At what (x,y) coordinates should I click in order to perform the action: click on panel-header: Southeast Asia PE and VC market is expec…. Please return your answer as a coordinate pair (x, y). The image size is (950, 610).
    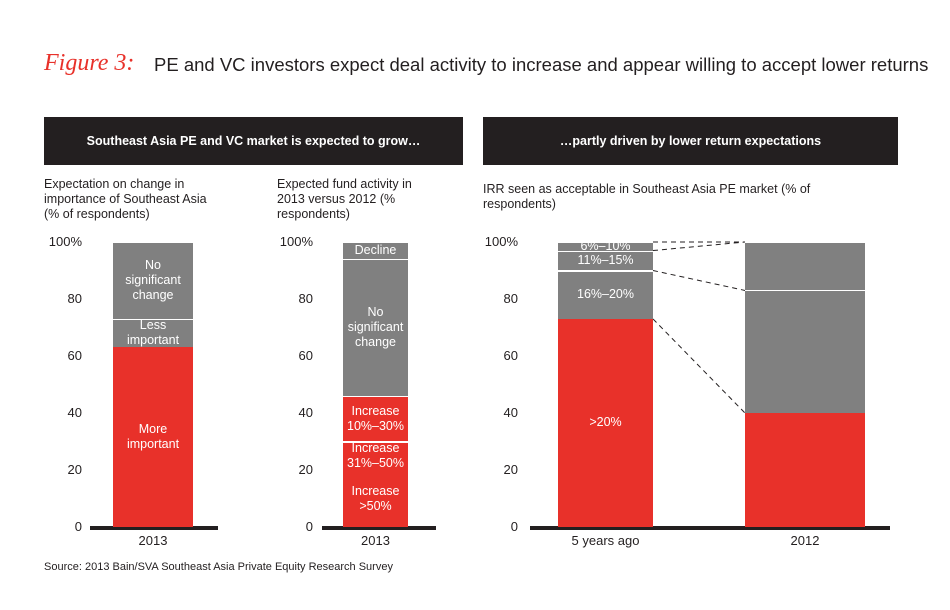
    Looking at the image, I should click on (253, 141).